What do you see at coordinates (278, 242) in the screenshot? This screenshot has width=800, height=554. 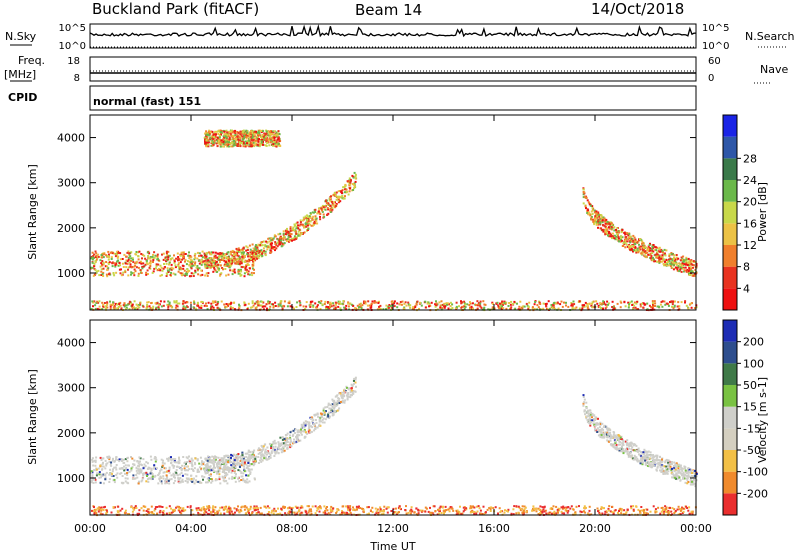 I see `heatmap-cell-1951` at bounding box center [278, 242].